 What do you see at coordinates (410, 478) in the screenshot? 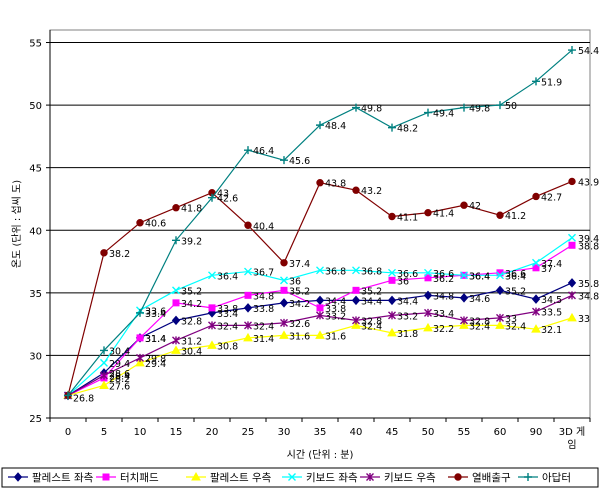
I see `legend-label: 키보드 우측` at bounding box center [410, 478].